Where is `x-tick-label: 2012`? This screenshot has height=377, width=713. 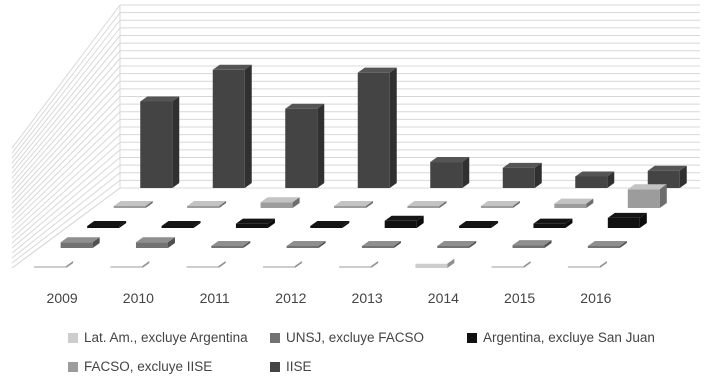
x-tick-label: 2012 is located at coordinates (290, 298).